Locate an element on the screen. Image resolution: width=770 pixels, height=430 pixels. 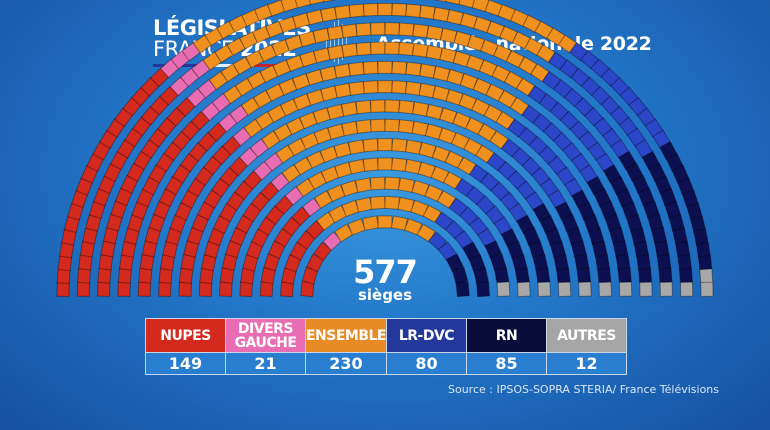
party-lr-dvc-seats: 80 is located at coordinates (426, 363).